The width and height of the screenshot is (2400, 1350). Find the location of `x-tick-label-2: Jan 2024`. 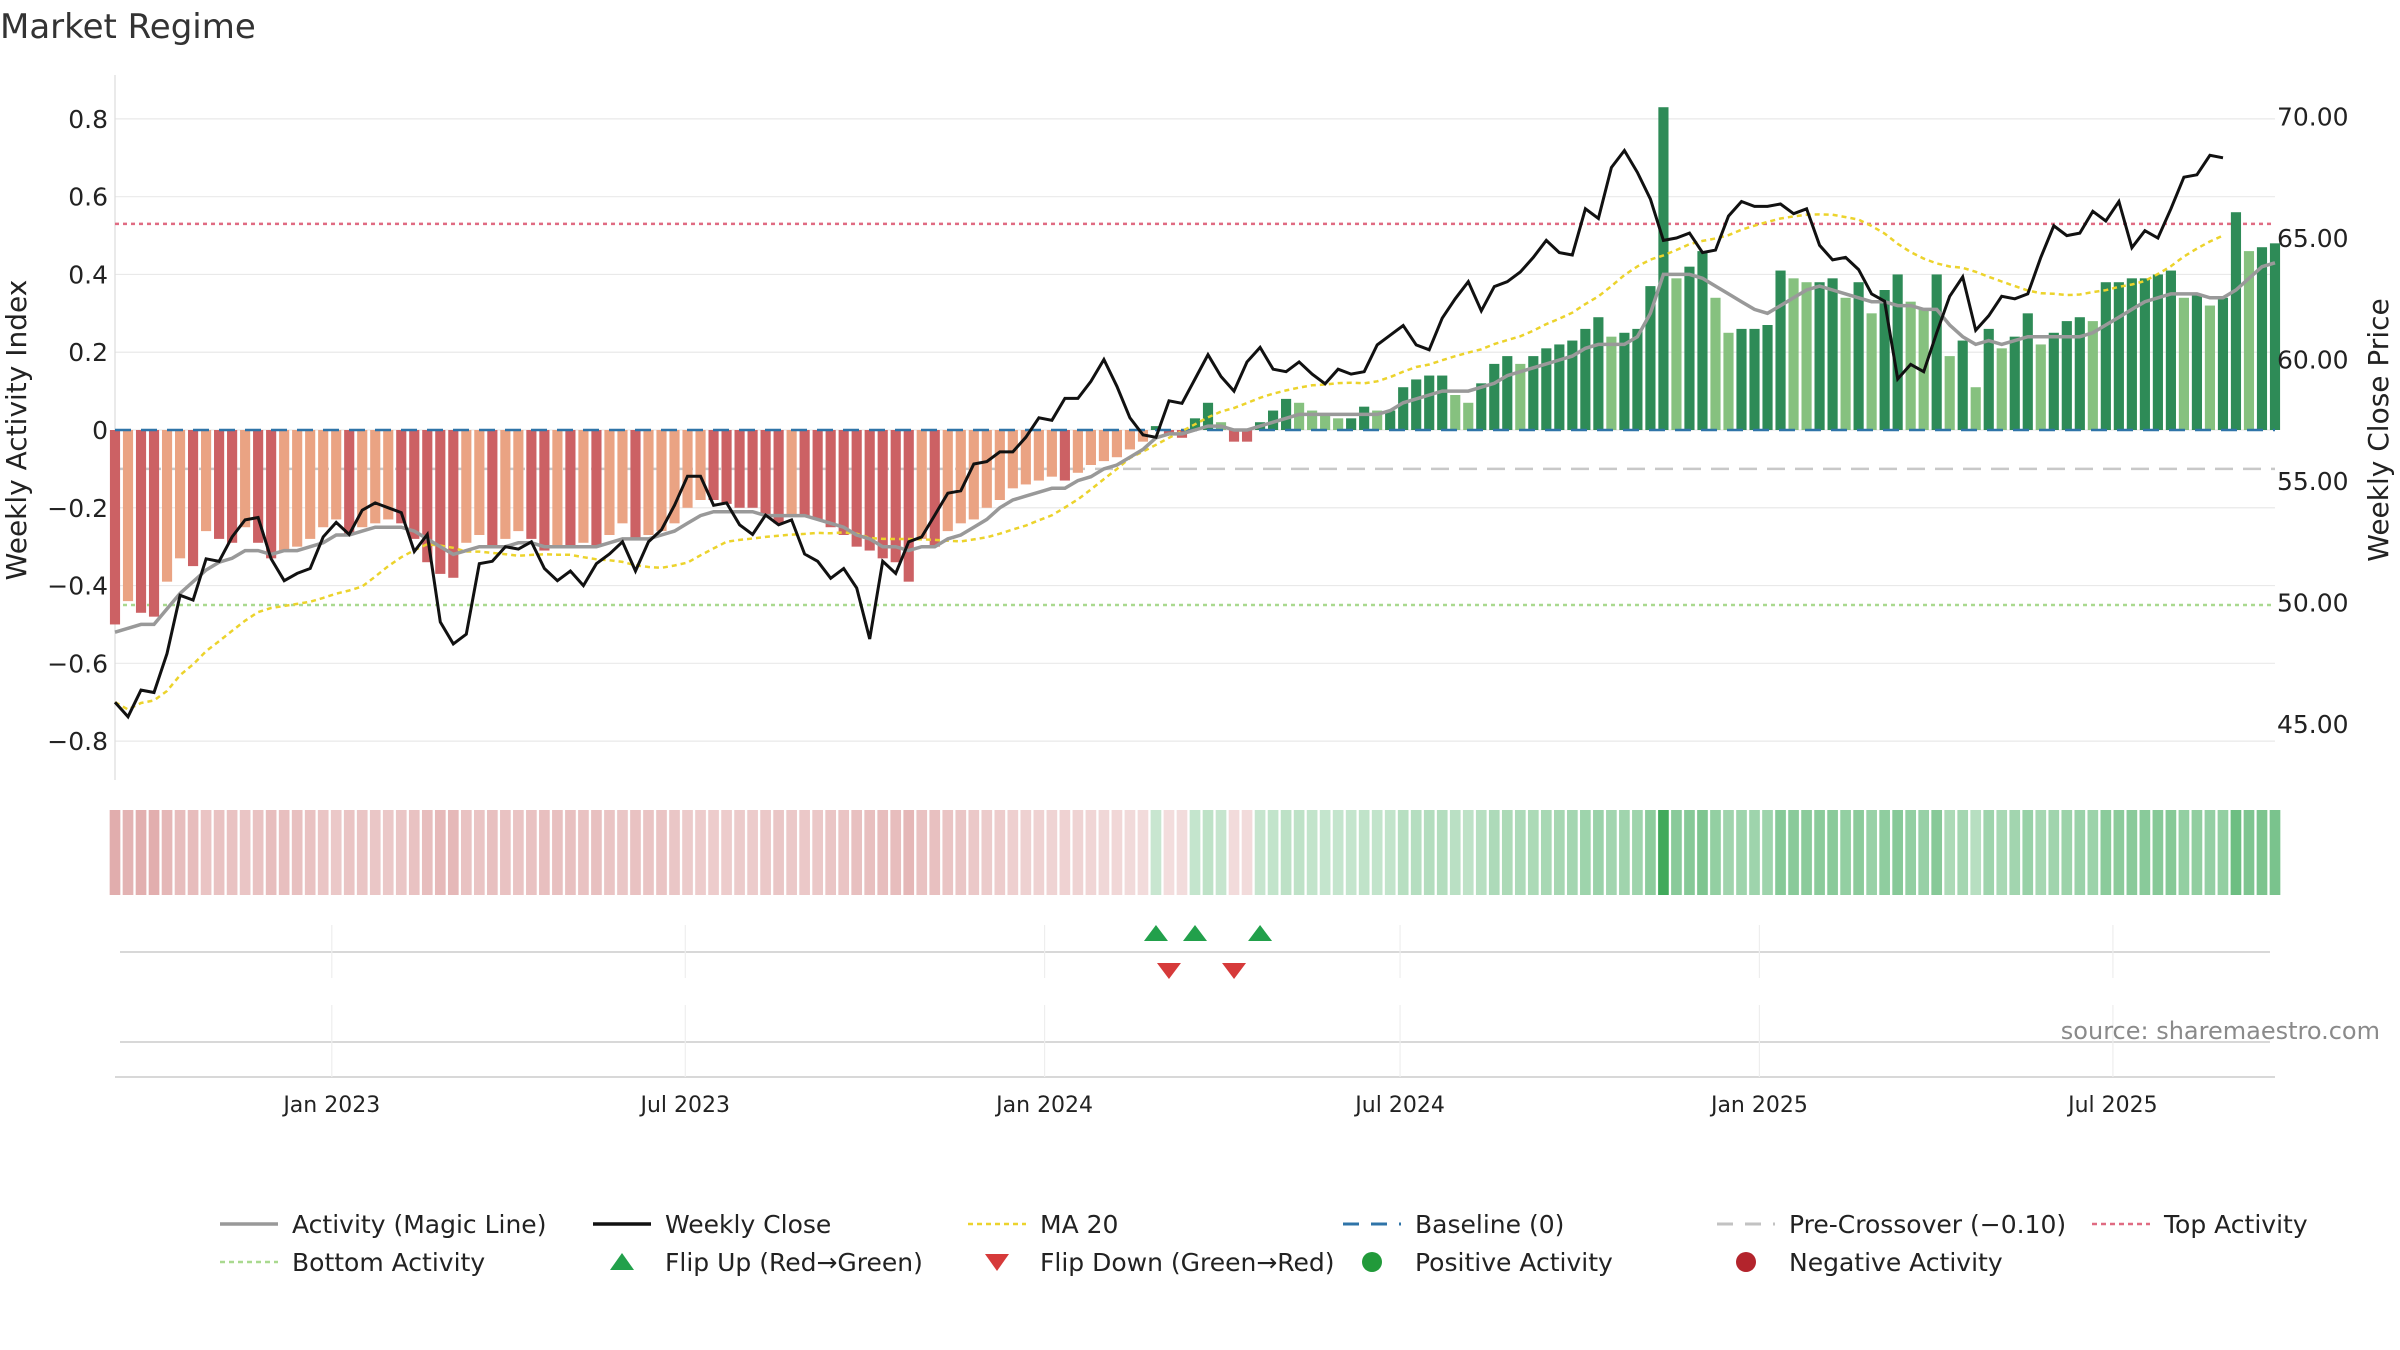

x-tick-label-2: Jan 2024 is located at coordinates (1043, 1105).